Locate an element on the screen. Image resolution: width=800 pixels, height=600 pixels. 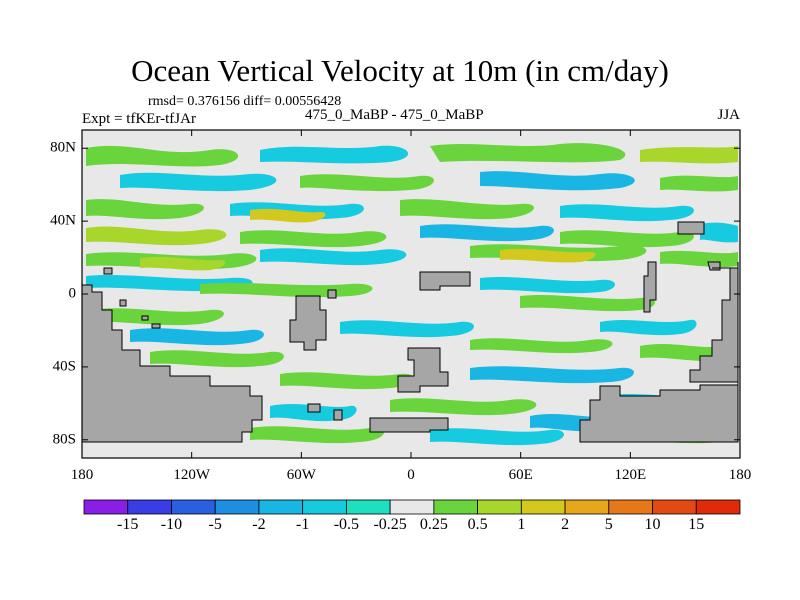
colorbar is located at coordinates (412, 507).